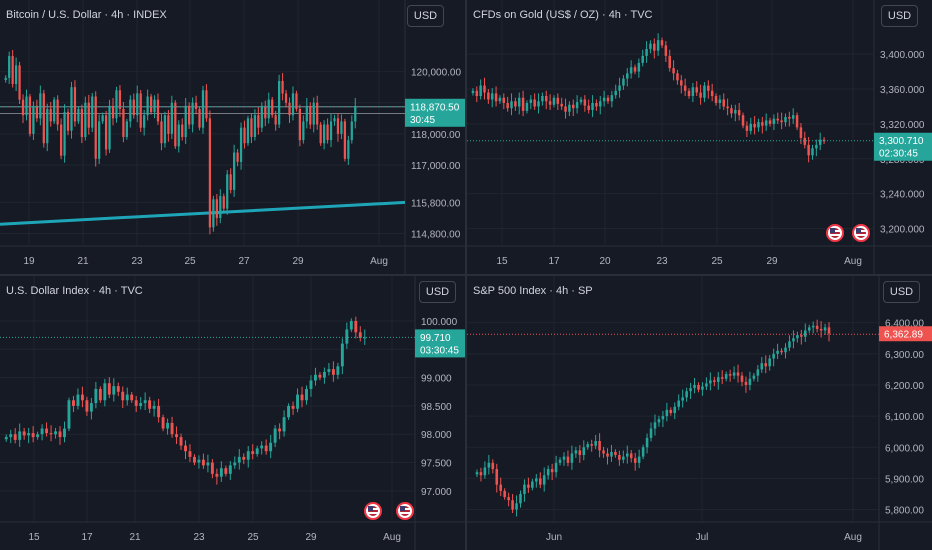  I want to click on time-tick-label: 29, so click(772, 261).